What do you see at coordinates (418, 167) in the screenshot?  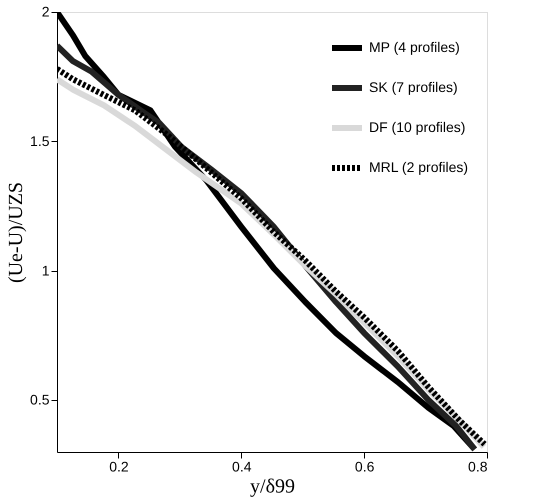 I see `legend-label: MRL (2 profiles)` at bounding box center [418, 167].